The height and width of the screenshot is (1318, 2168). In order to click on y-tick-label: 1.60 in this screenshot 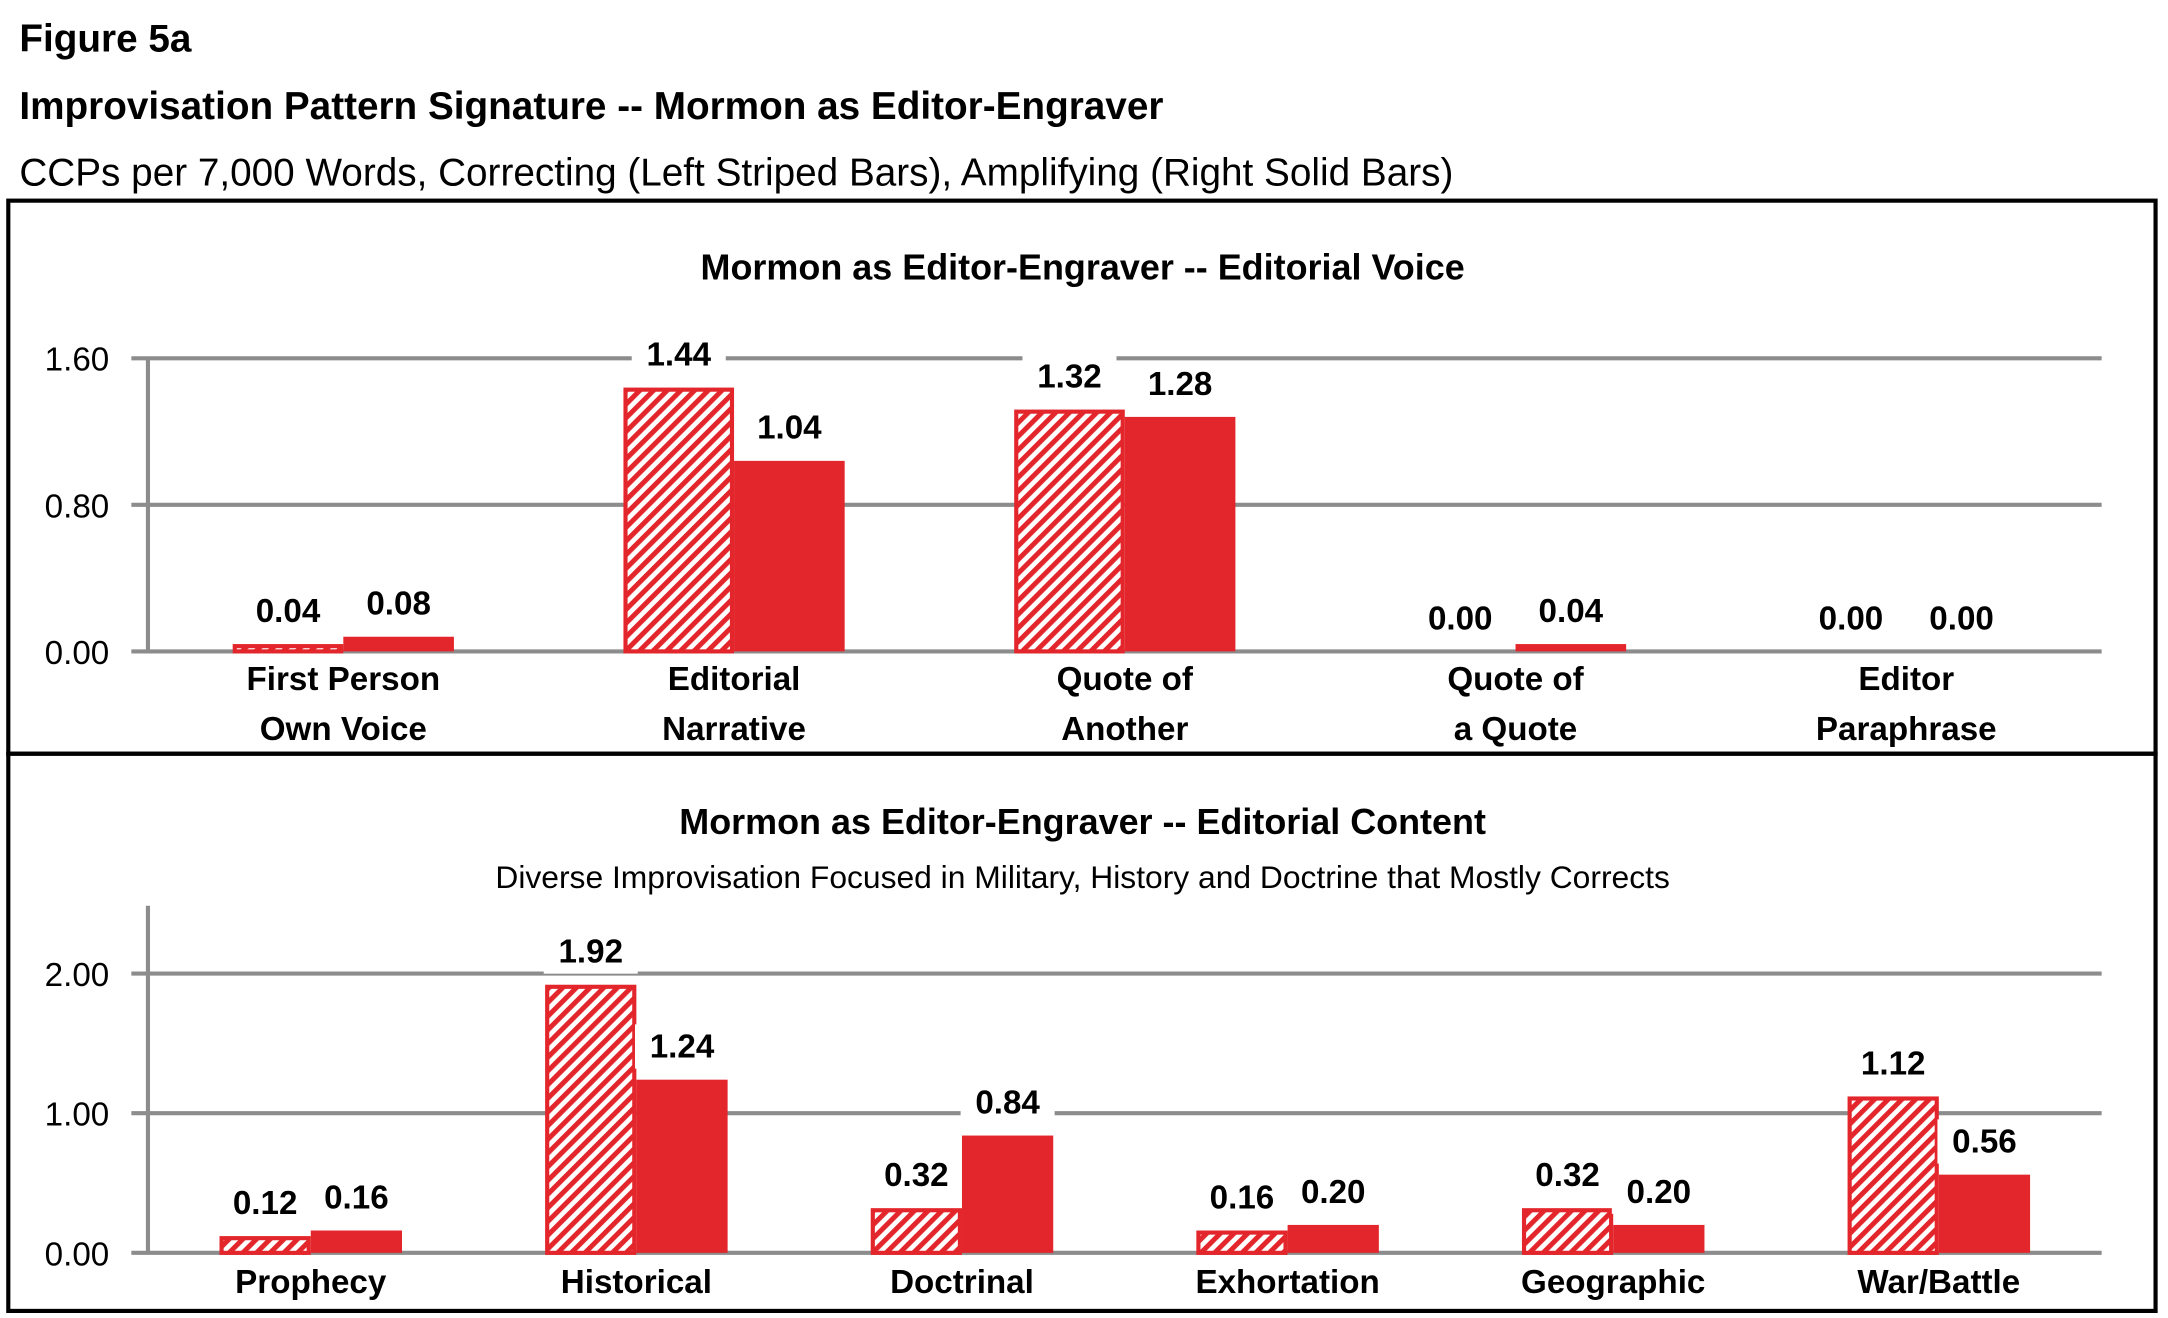, I will do `click(77, 360)`.